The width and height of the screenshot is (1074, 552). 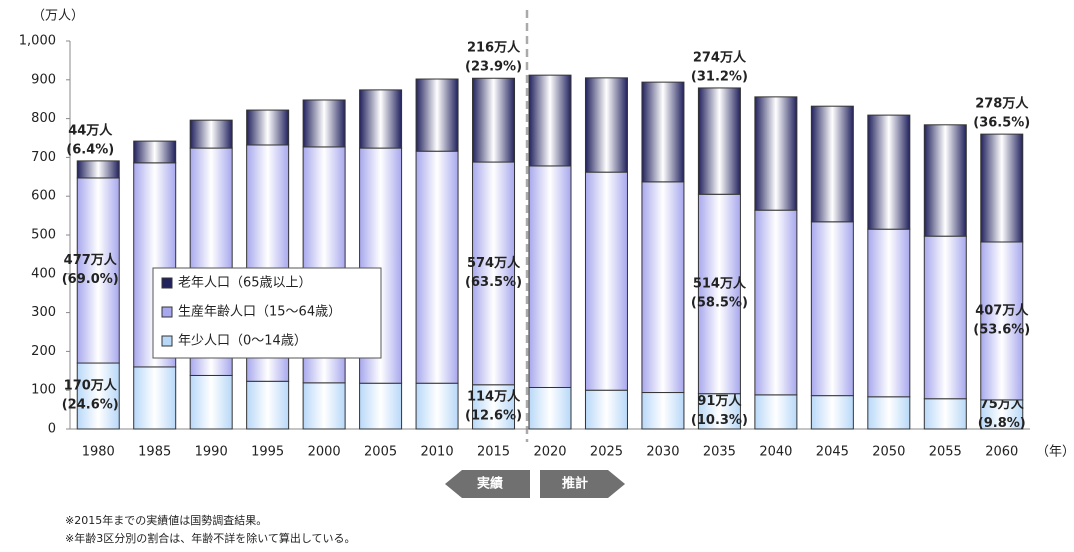 What do you see at coordinates (719, 401) in the screenshot?
I see `data-label: 91万人` at bounding box center [719, 401].